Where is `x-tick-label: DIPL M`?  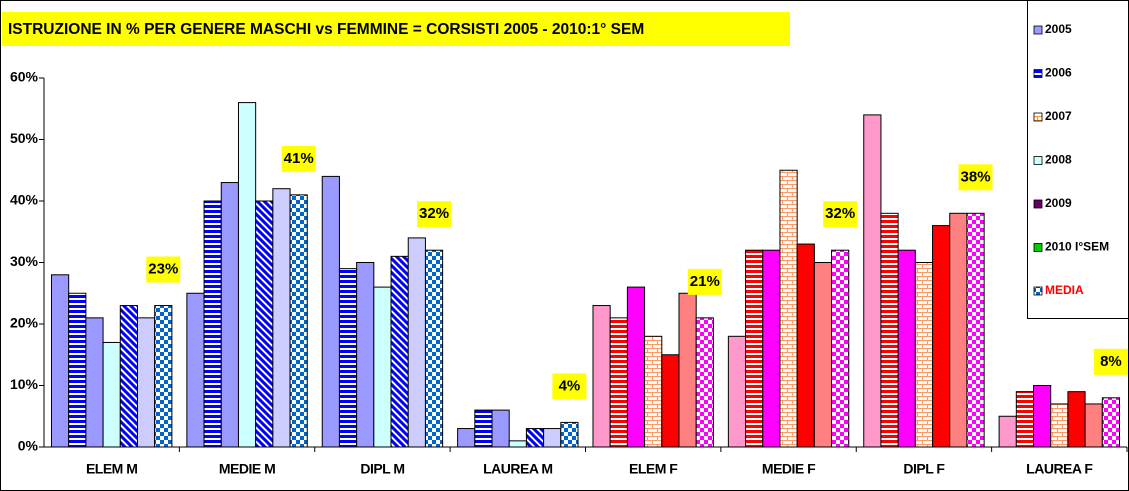 x-tick-label: DIPL M is located at coordinates (382, 469).